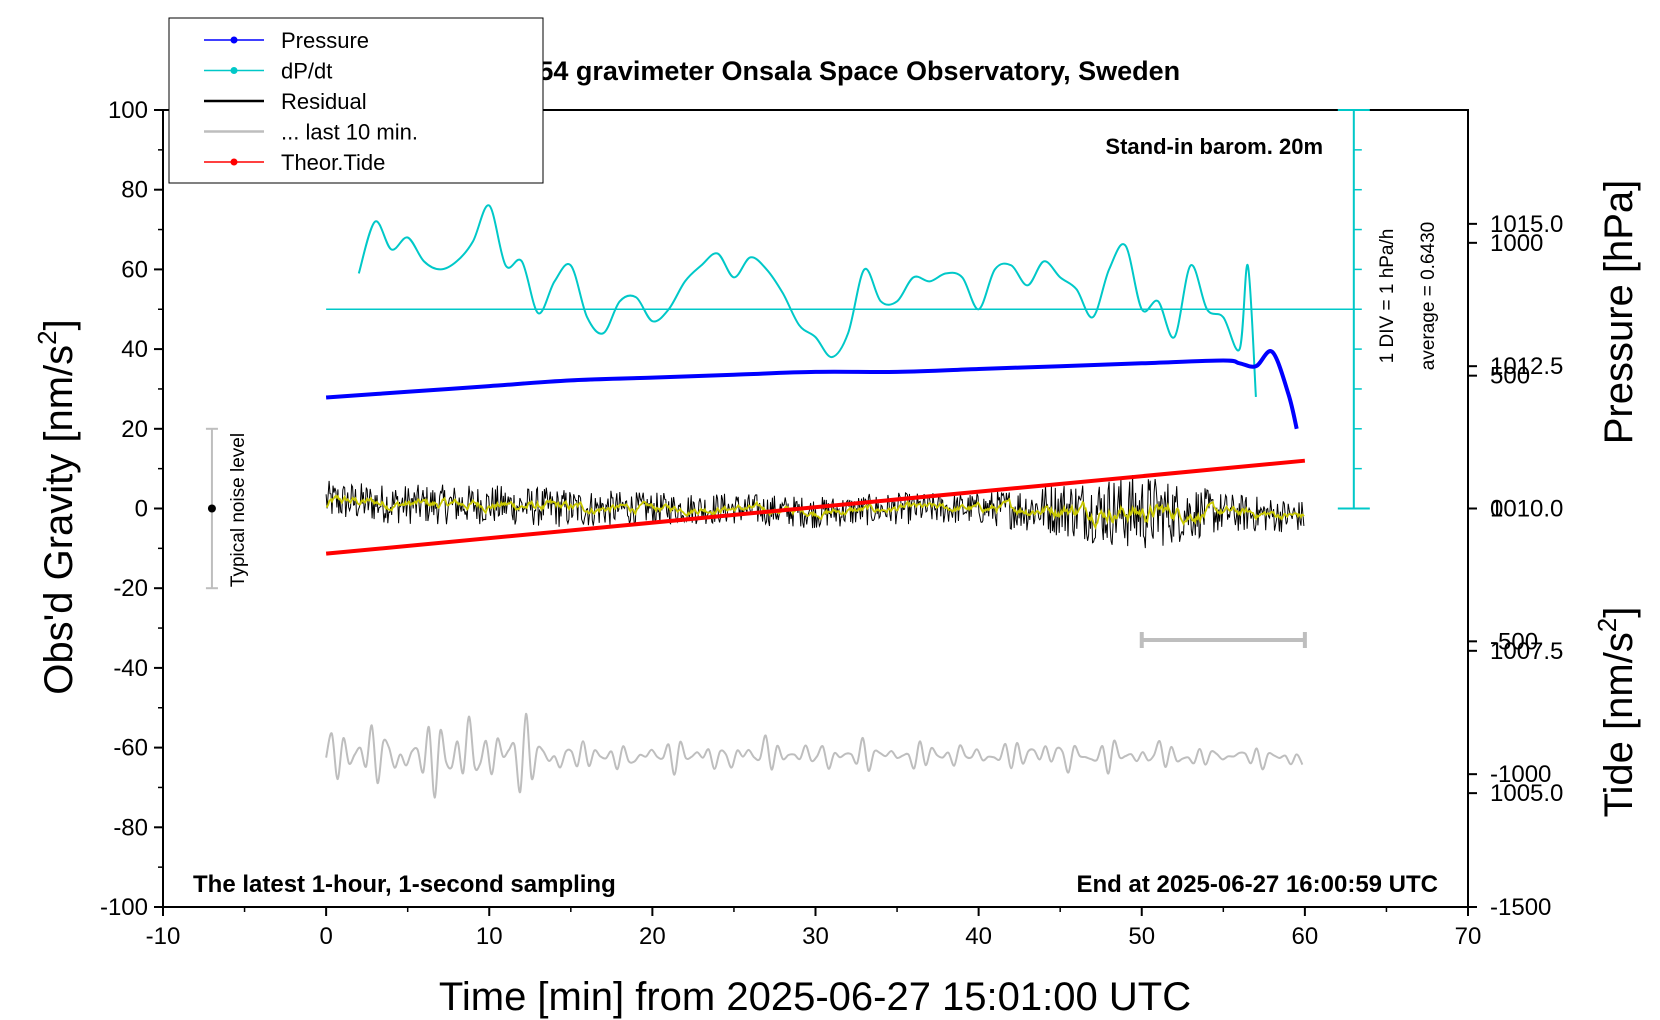 The height and width of the screenshot is (1020, 1660). I want to click on tide-tick-label: -500, so click(1514, 641).